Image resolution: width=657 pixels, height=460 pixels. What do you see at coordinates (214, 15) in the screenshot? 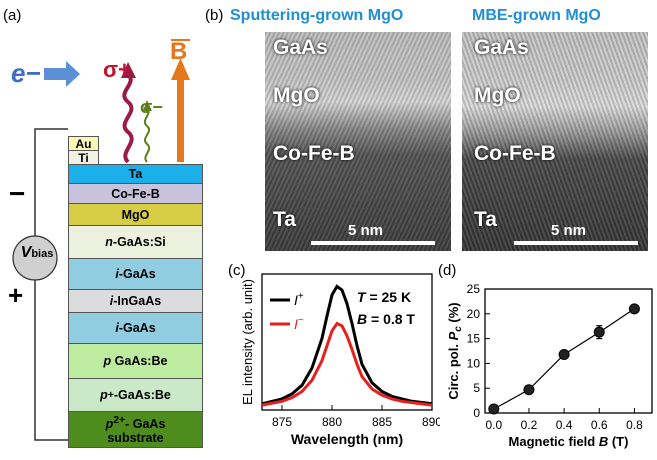
I see `panel-label-b: (b)` at bounding box center [214, 15].